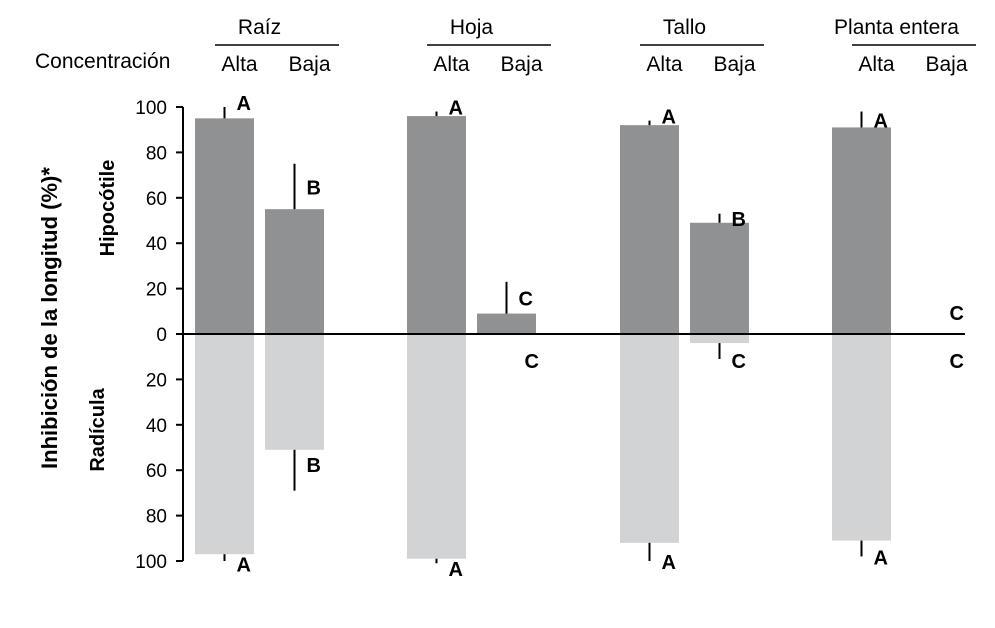 This screenshot has height=628, width=995. Describe the element at coordinates (49, 318) in the screenshot. I see `y-axis-label: Inhibición de la longitud (%)*` at that location.